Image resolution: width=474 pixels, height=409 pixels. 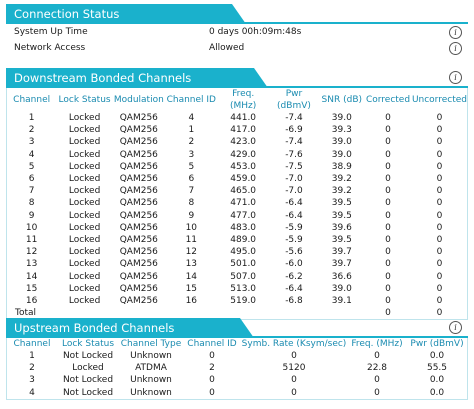 What do you see at coordinates (237, 276) in the screenshot?
I see `table-row: 14 Locked QAM256 14 507.0 -6.2 36.6 0 0` at bounding box center [237, 276].